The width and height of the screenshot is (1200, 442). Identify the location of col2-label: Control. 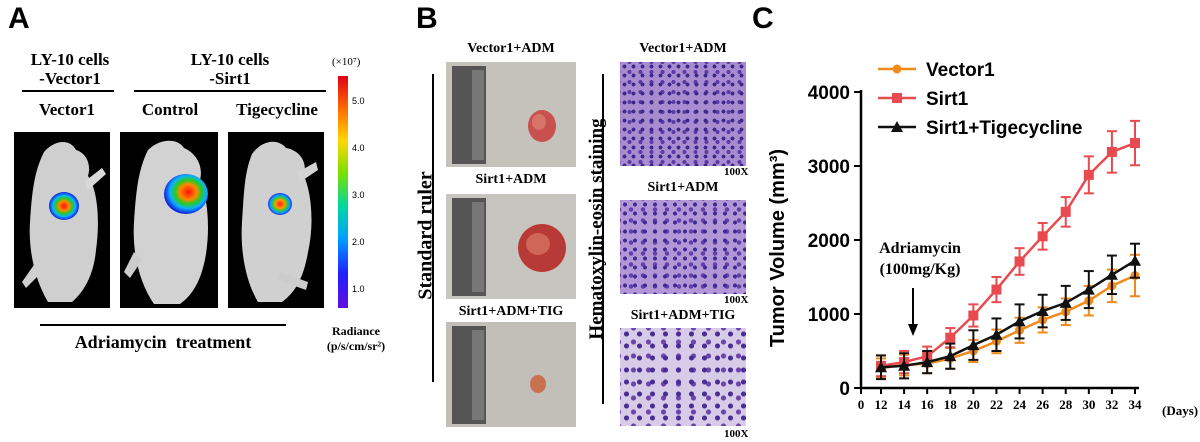
(170, 109).